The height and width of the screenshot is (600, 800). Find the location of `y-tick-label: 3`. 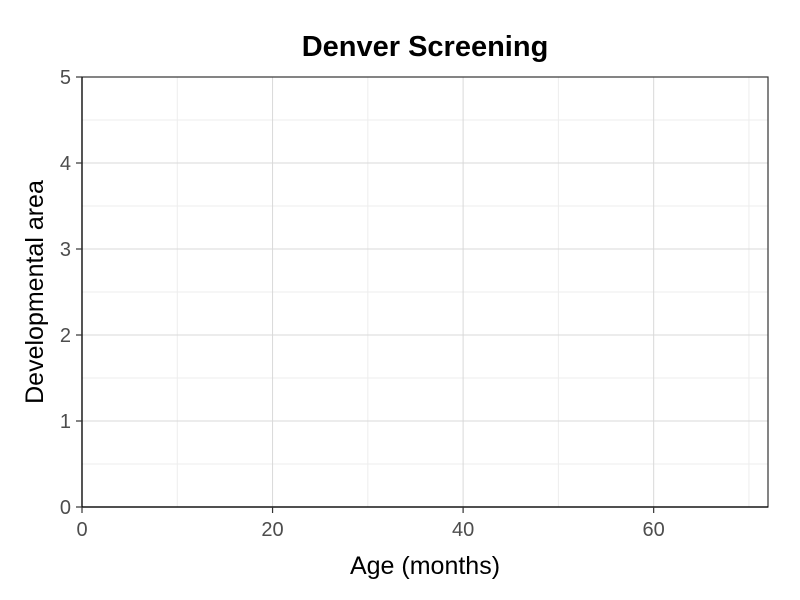

y-tick-label: 3 is located at coordinates (65, 250).